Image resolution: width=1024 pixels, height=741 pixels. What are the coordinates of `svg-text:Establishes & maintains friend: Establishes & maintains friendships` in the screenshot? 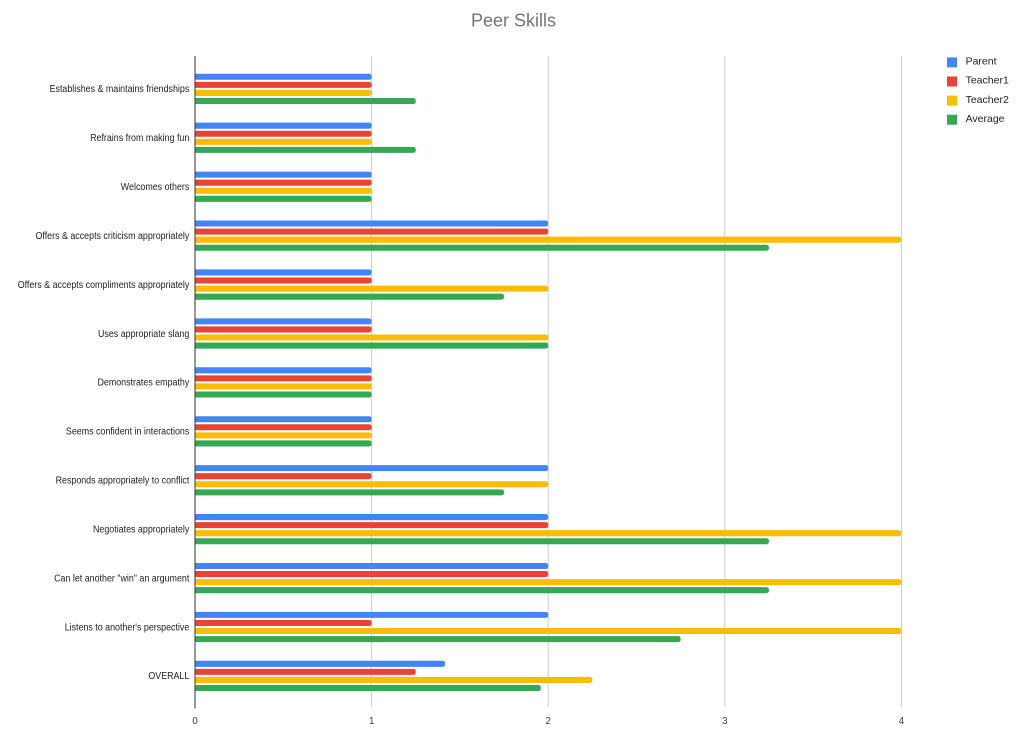 It's located at (120, 89).